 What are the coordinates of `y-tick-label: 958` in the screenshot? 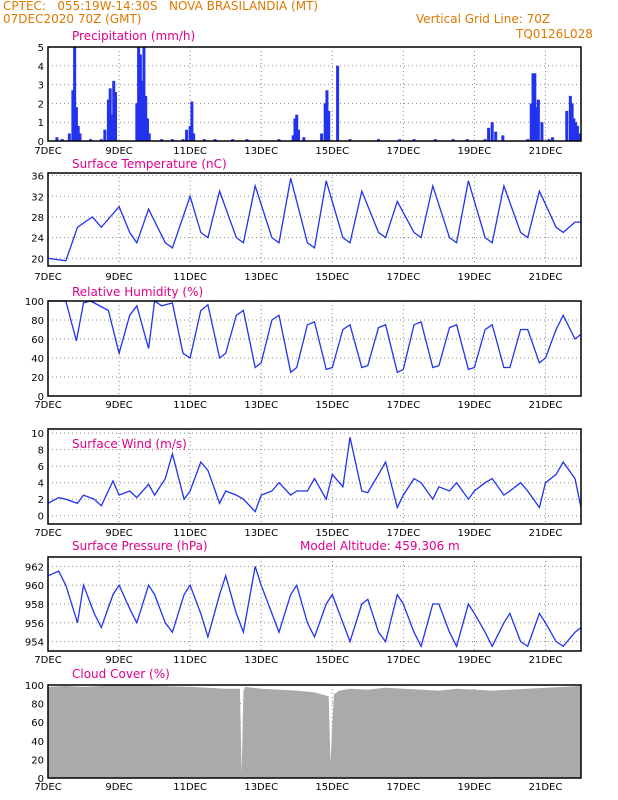 It's located at (34, 605).